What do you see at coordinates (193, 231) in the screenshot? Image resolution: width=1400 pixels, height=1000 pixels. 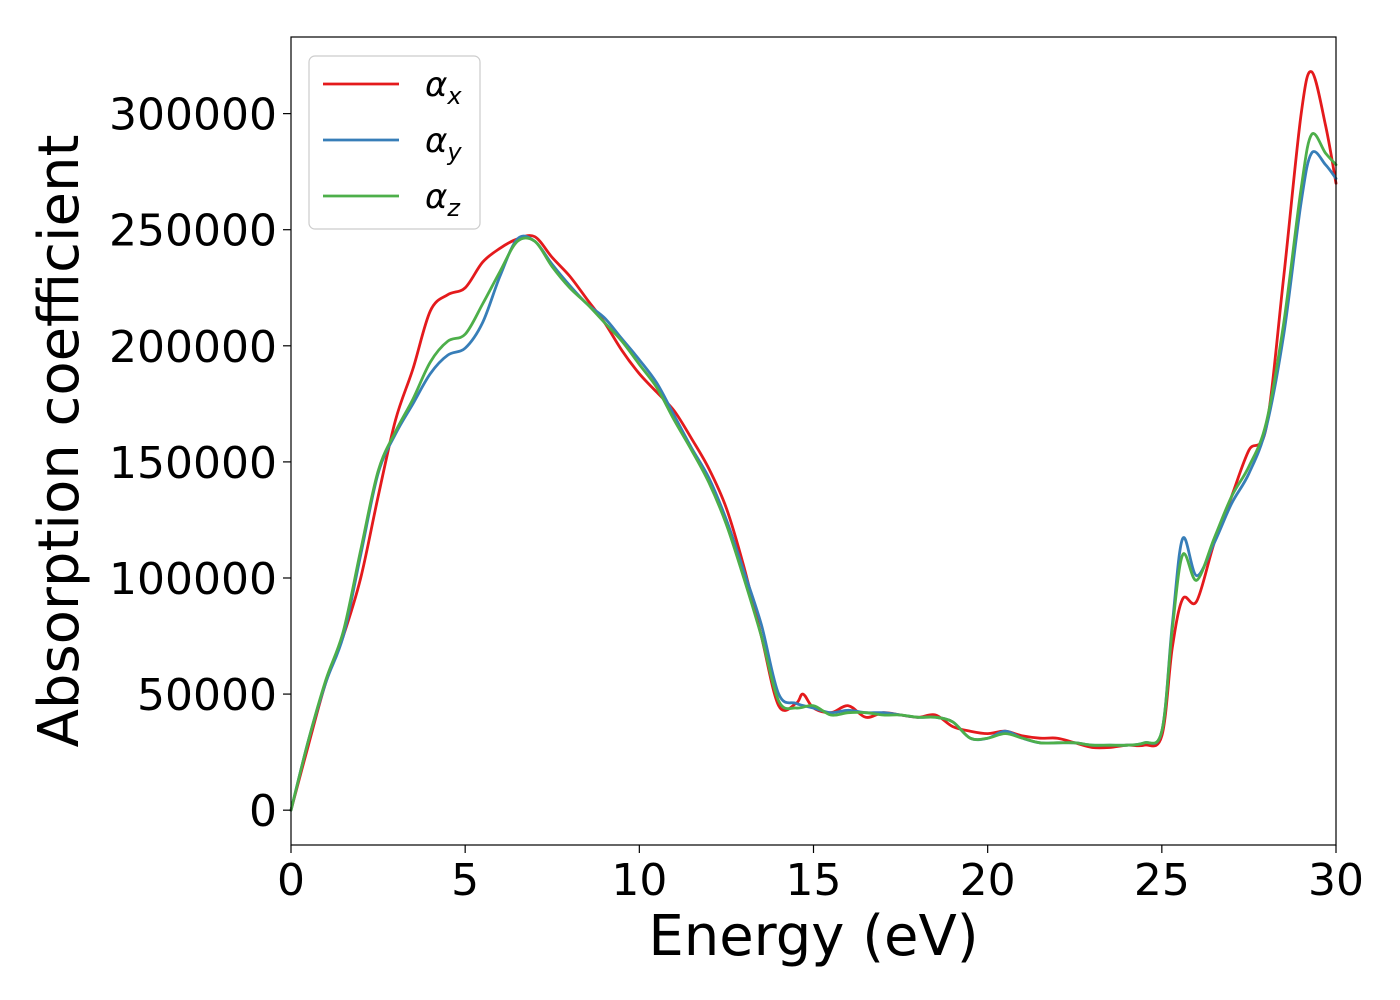 I see `y-tick-label: 250000` at bounding box center [193, 231].